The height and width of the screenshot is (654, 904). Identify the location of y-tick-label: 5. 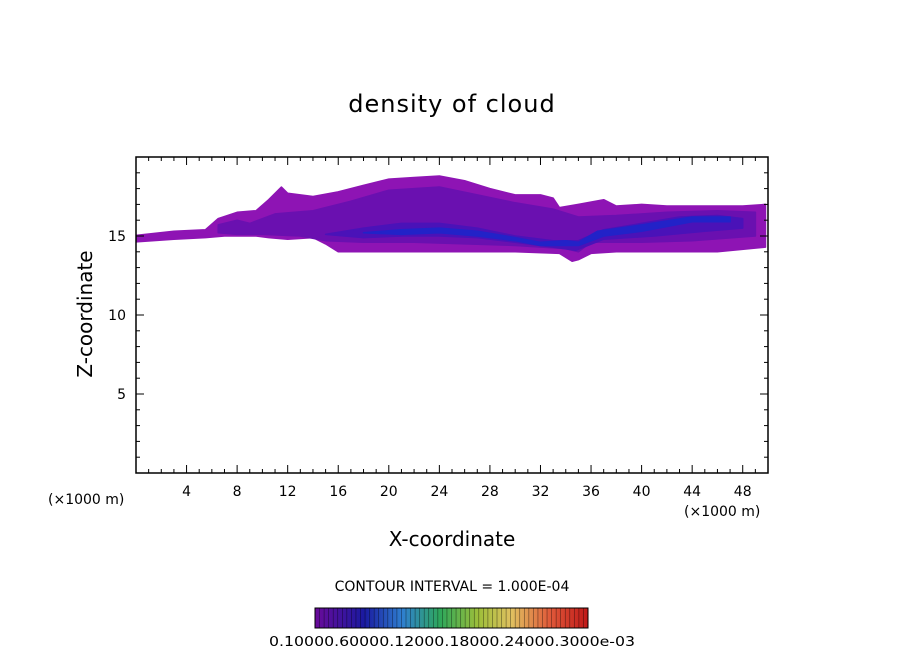
(121, 395).